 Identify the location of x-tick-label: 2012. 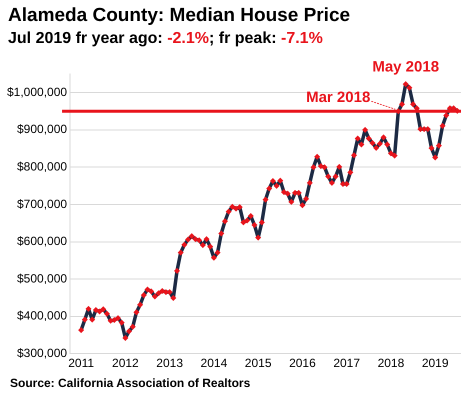
(126, 363).